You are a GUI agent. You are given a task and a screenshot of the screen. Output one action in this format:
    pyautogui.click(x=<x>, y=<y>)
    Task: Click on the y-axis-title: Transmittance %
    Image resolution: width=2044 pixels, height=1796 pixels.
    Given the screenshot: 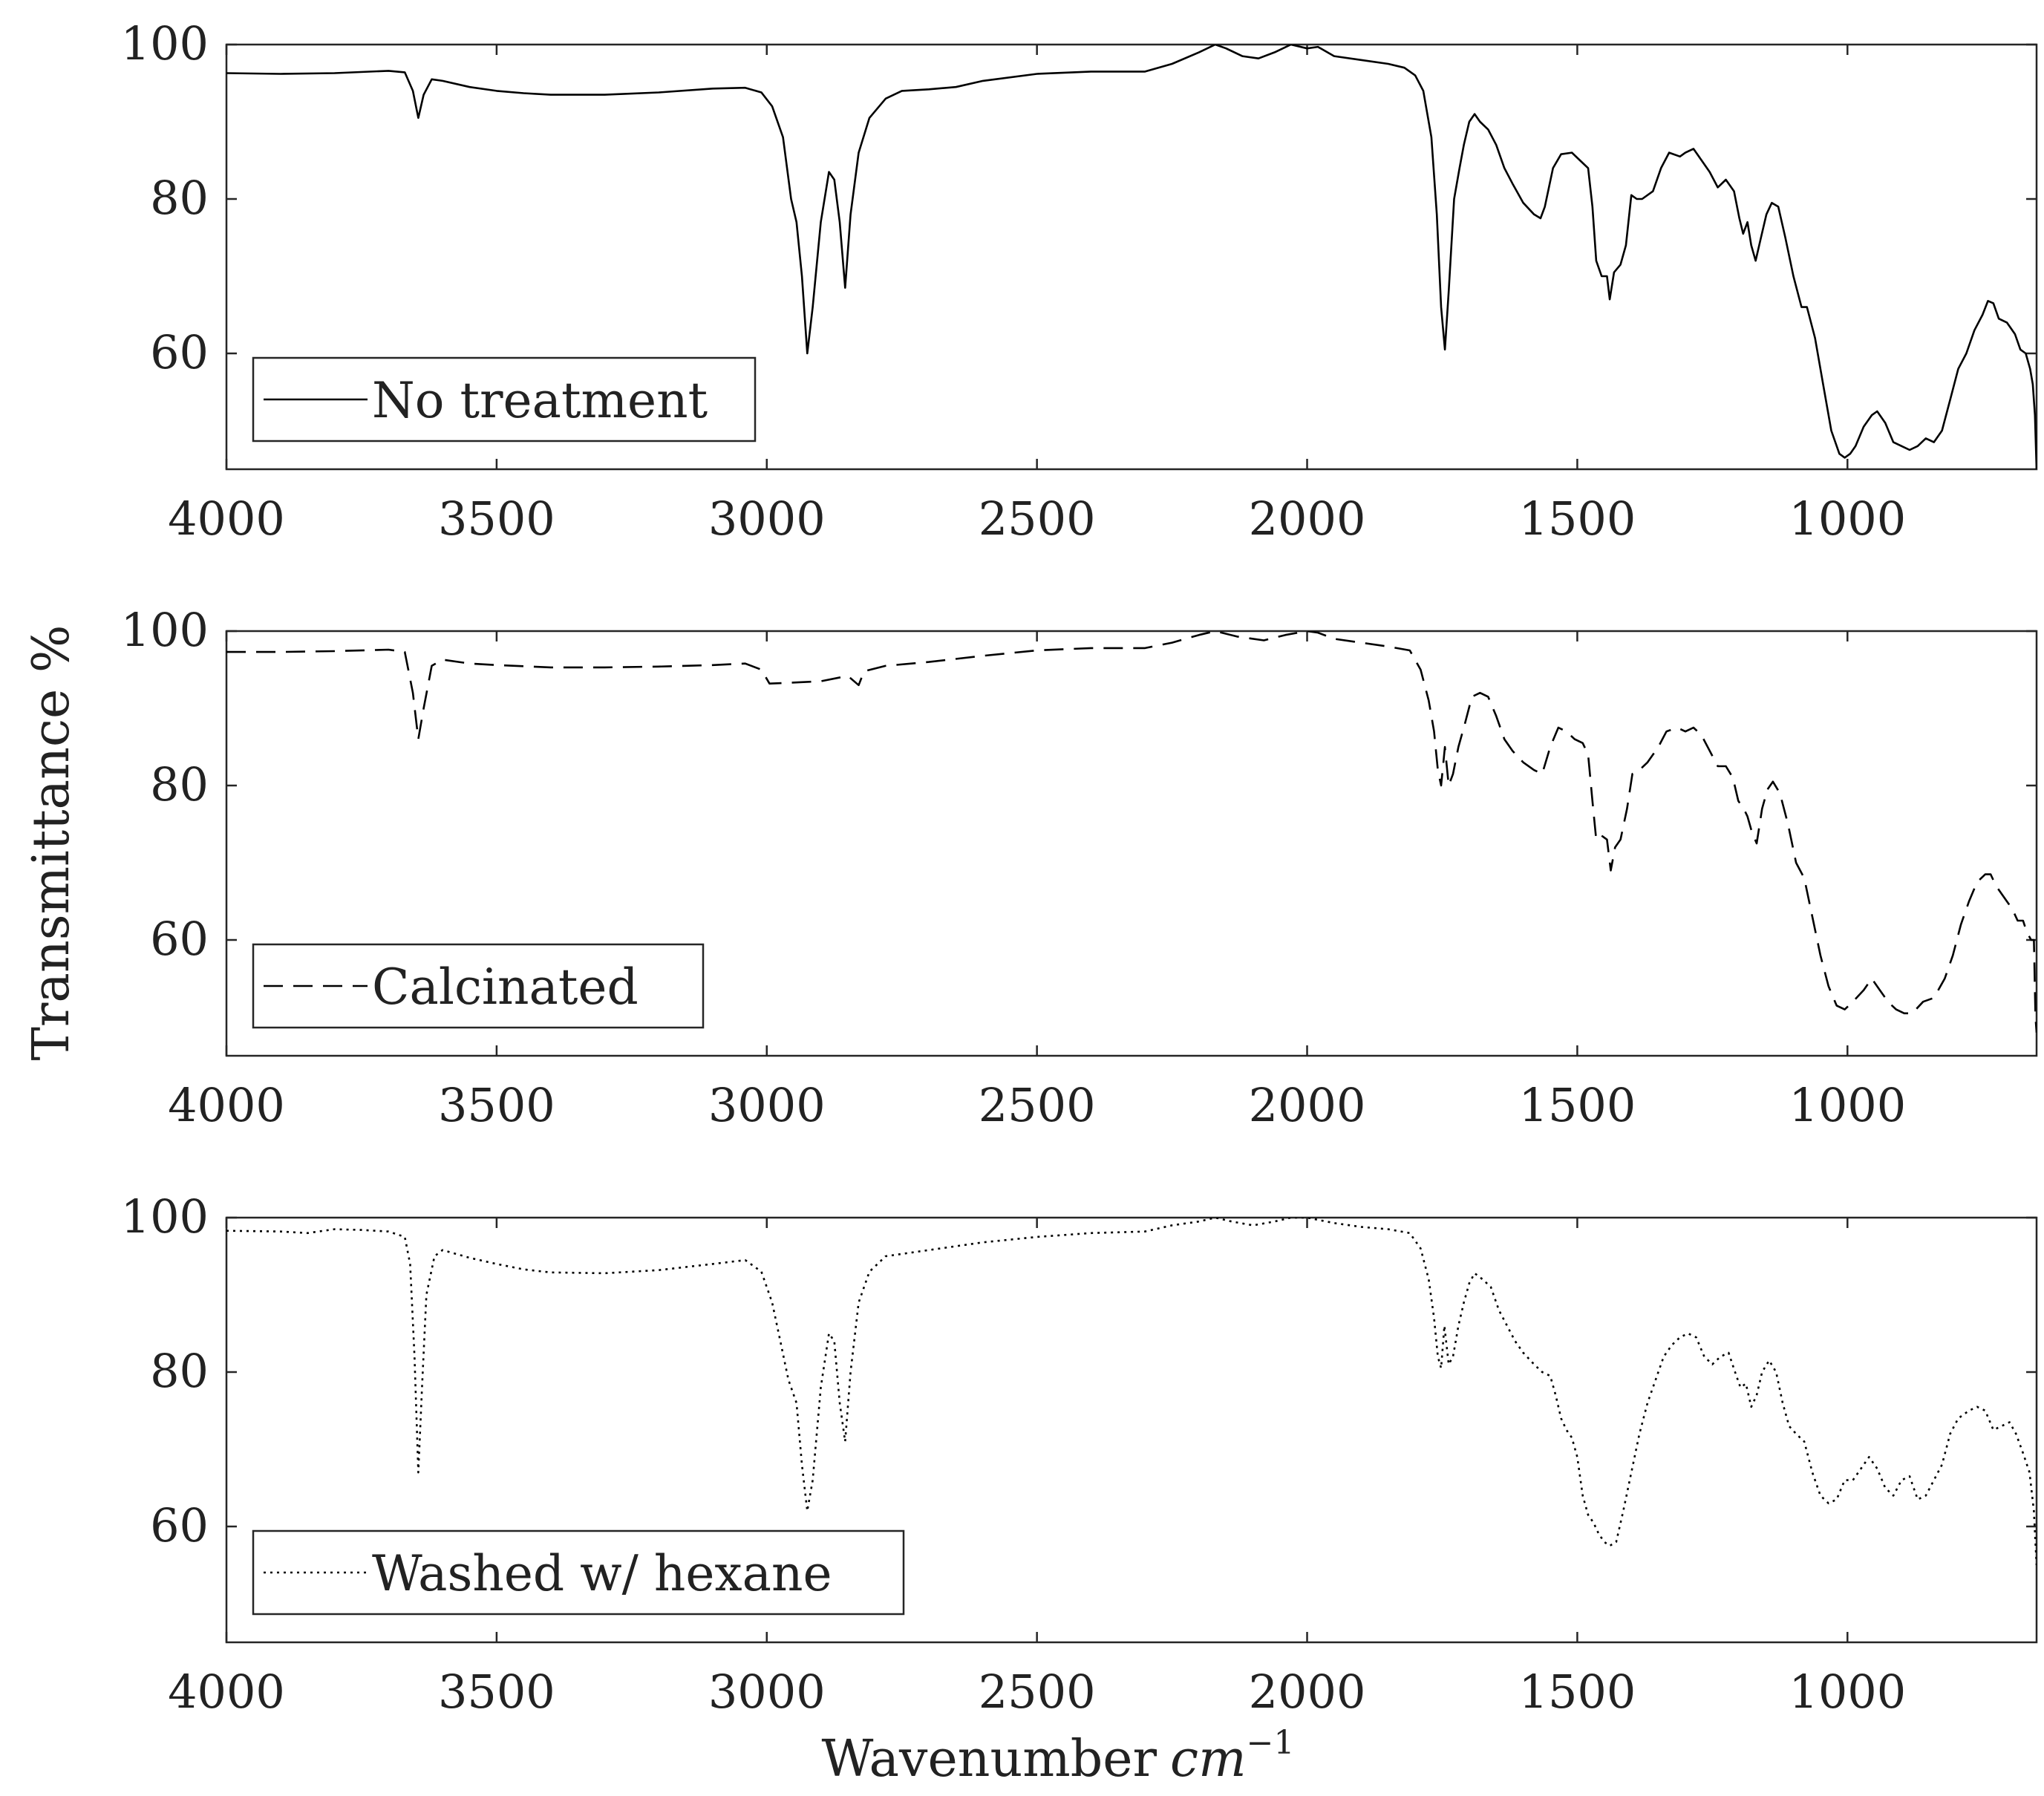 What is the action you would take?
    pyautogui.click(x=51, y=843)
    